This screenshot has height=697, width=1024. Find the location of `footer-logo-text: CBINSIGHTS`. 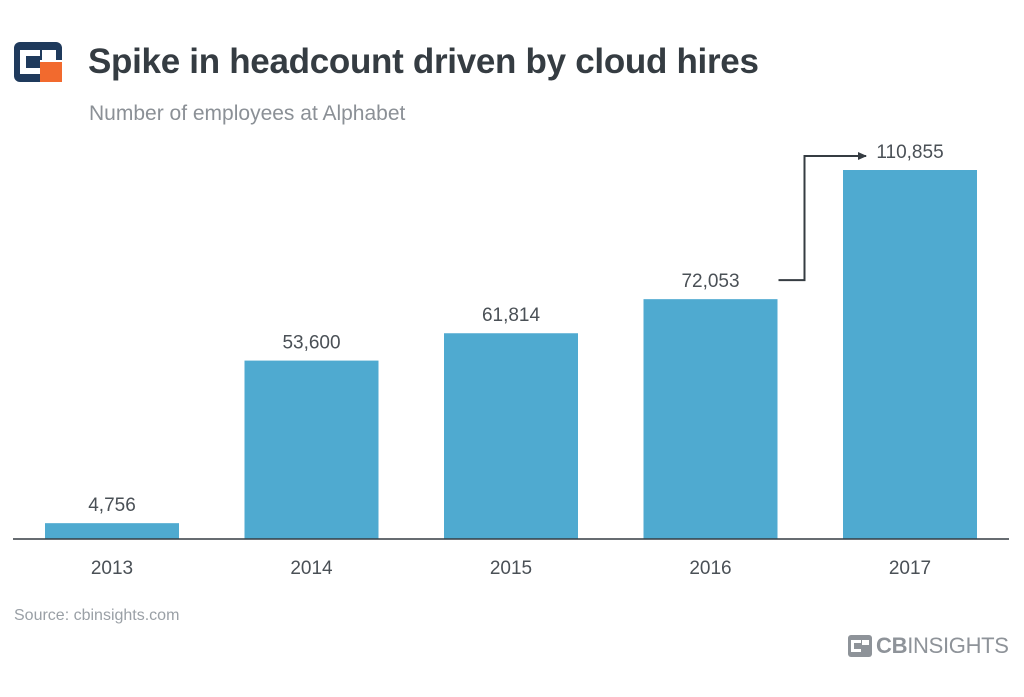

footer-logo-text: CBINSIGHTS is located at coordinates (942, 646).